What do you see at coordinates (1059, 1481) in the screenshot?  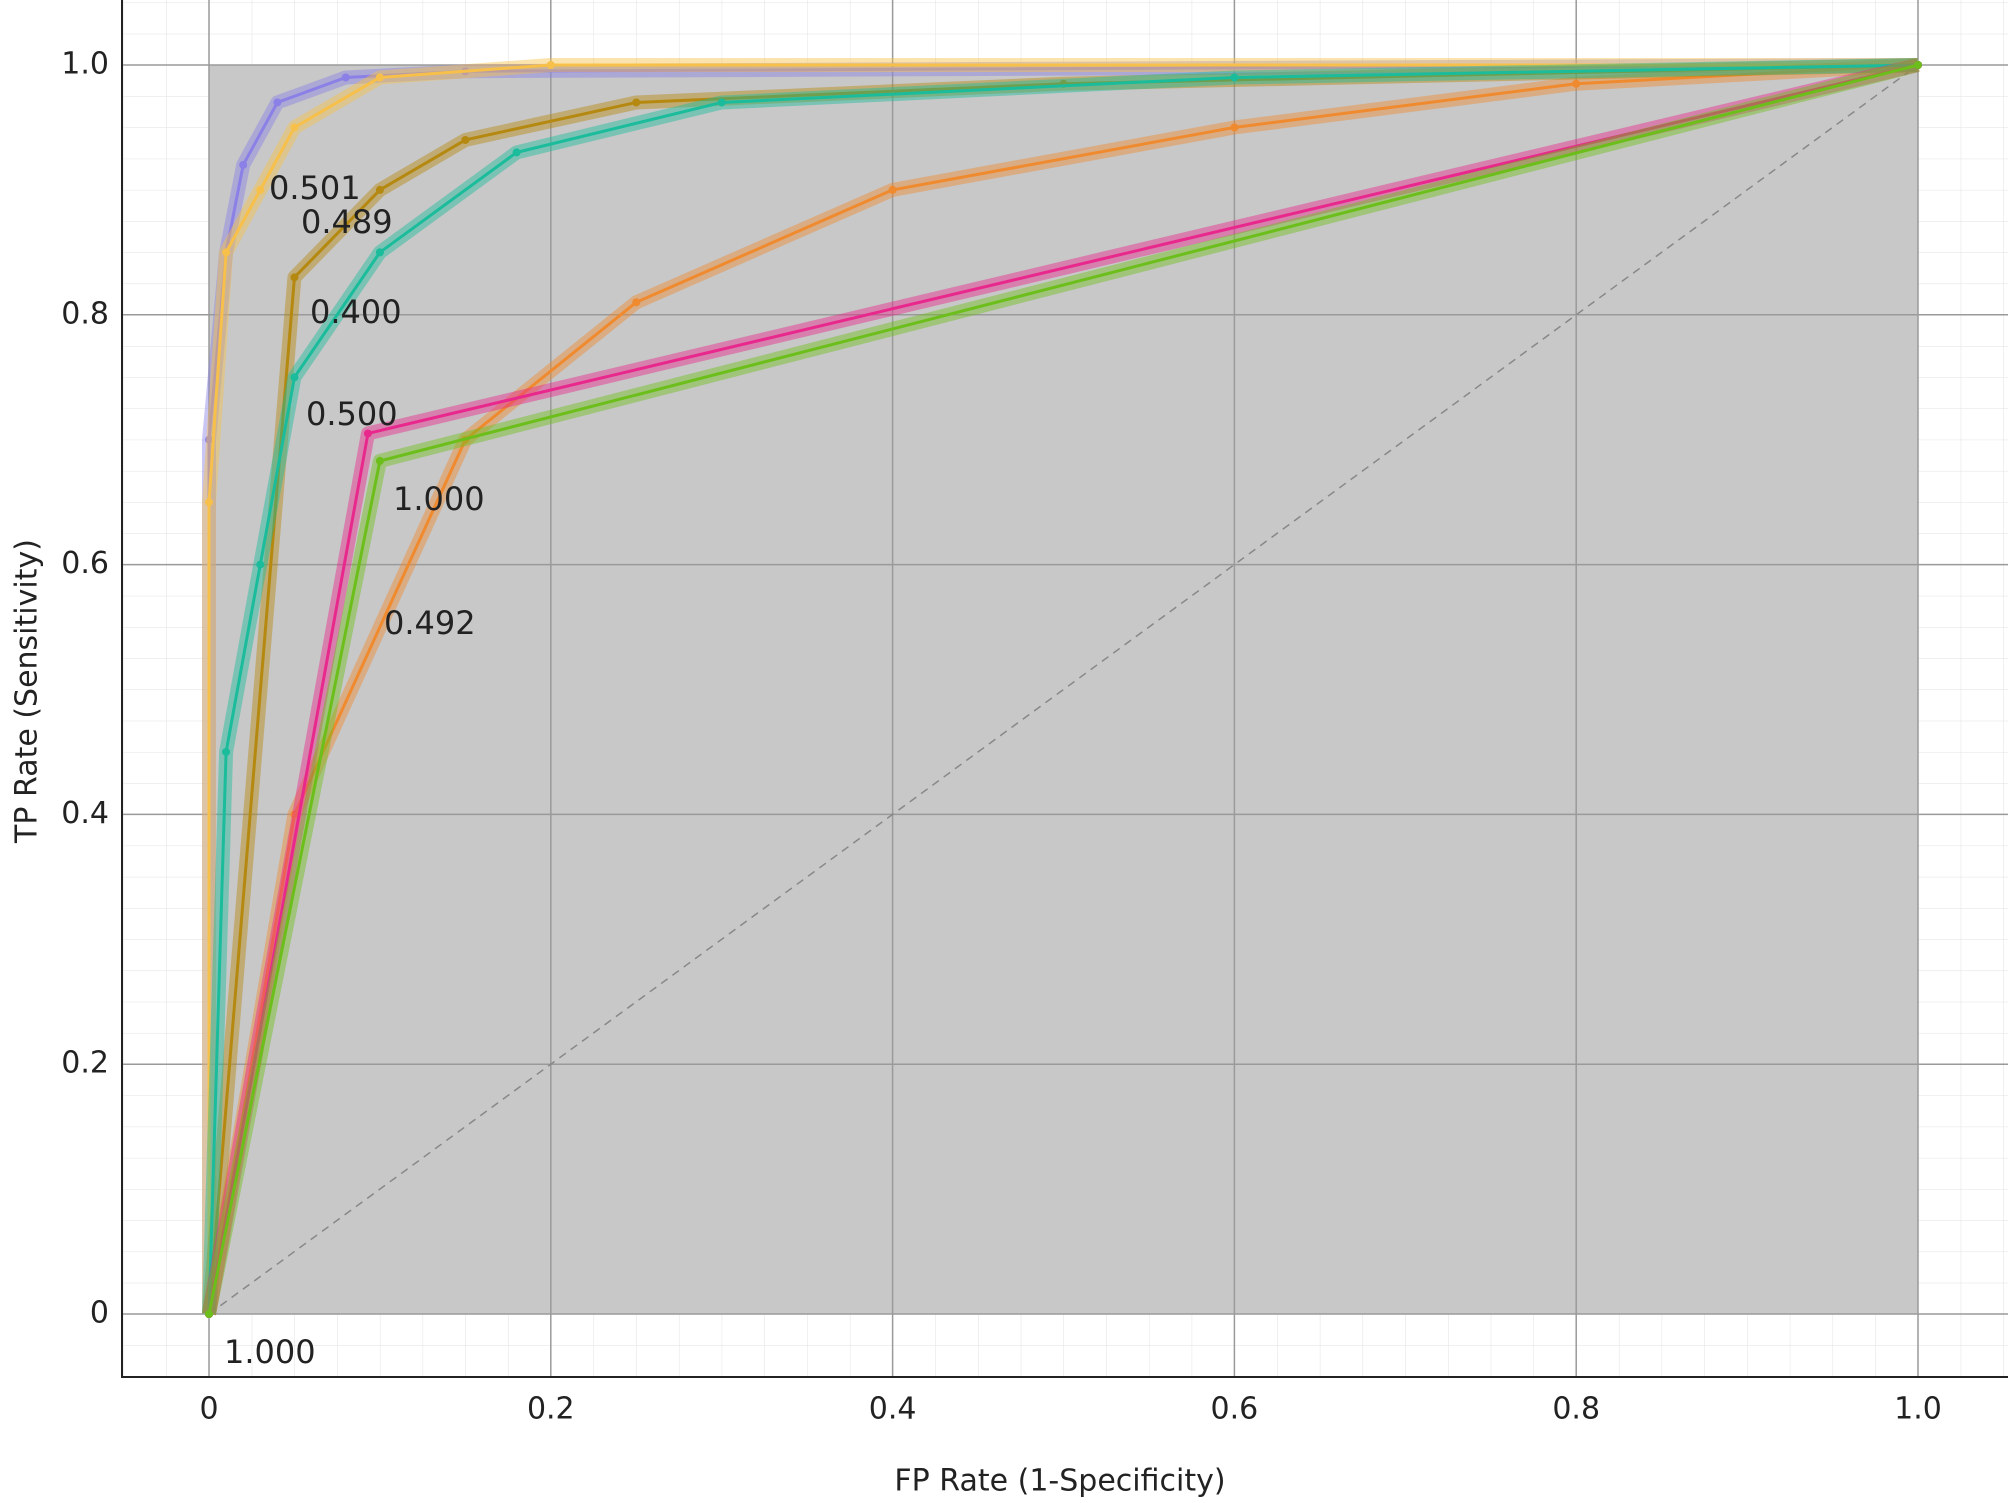 I see `x-axis-title: FP Rate (1-Specificity)` at bounding box center [1059, 1481].